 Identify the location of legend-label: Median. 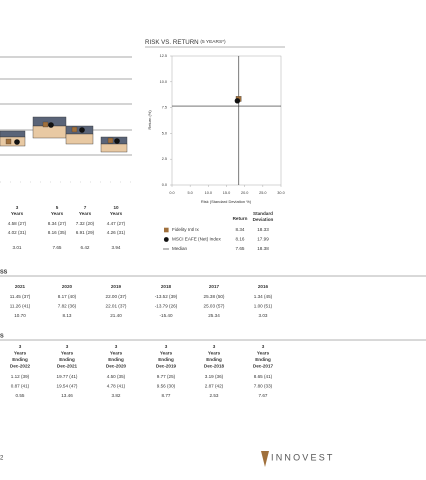
(180, 248).